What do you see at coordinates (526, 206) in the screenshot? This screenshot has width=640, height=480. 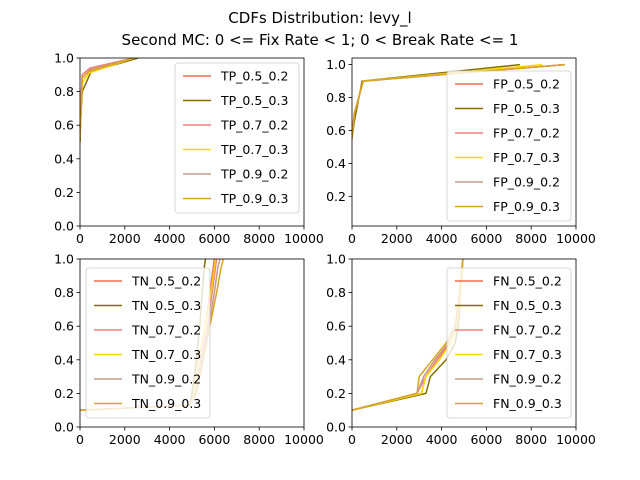 I see `legend-label: FP_0.9_0.3` at bounding box center [526, 206].